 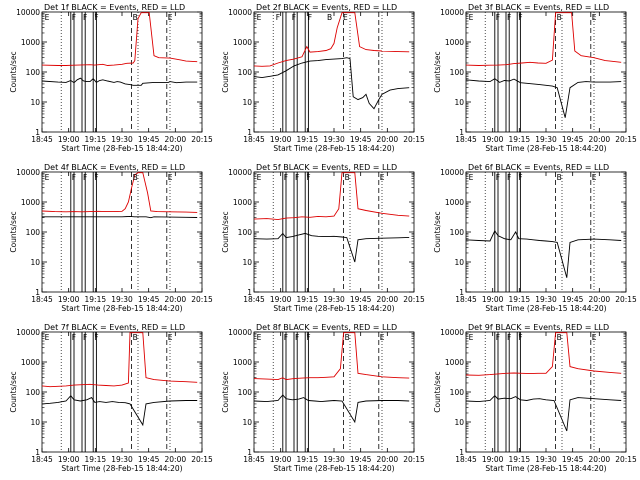 What do you see at coordinates (114, 167) in the screenshot?
I see `panel-title: Det 4f BLACK = Events, RED = LLD` at bounding box center [114, 167].